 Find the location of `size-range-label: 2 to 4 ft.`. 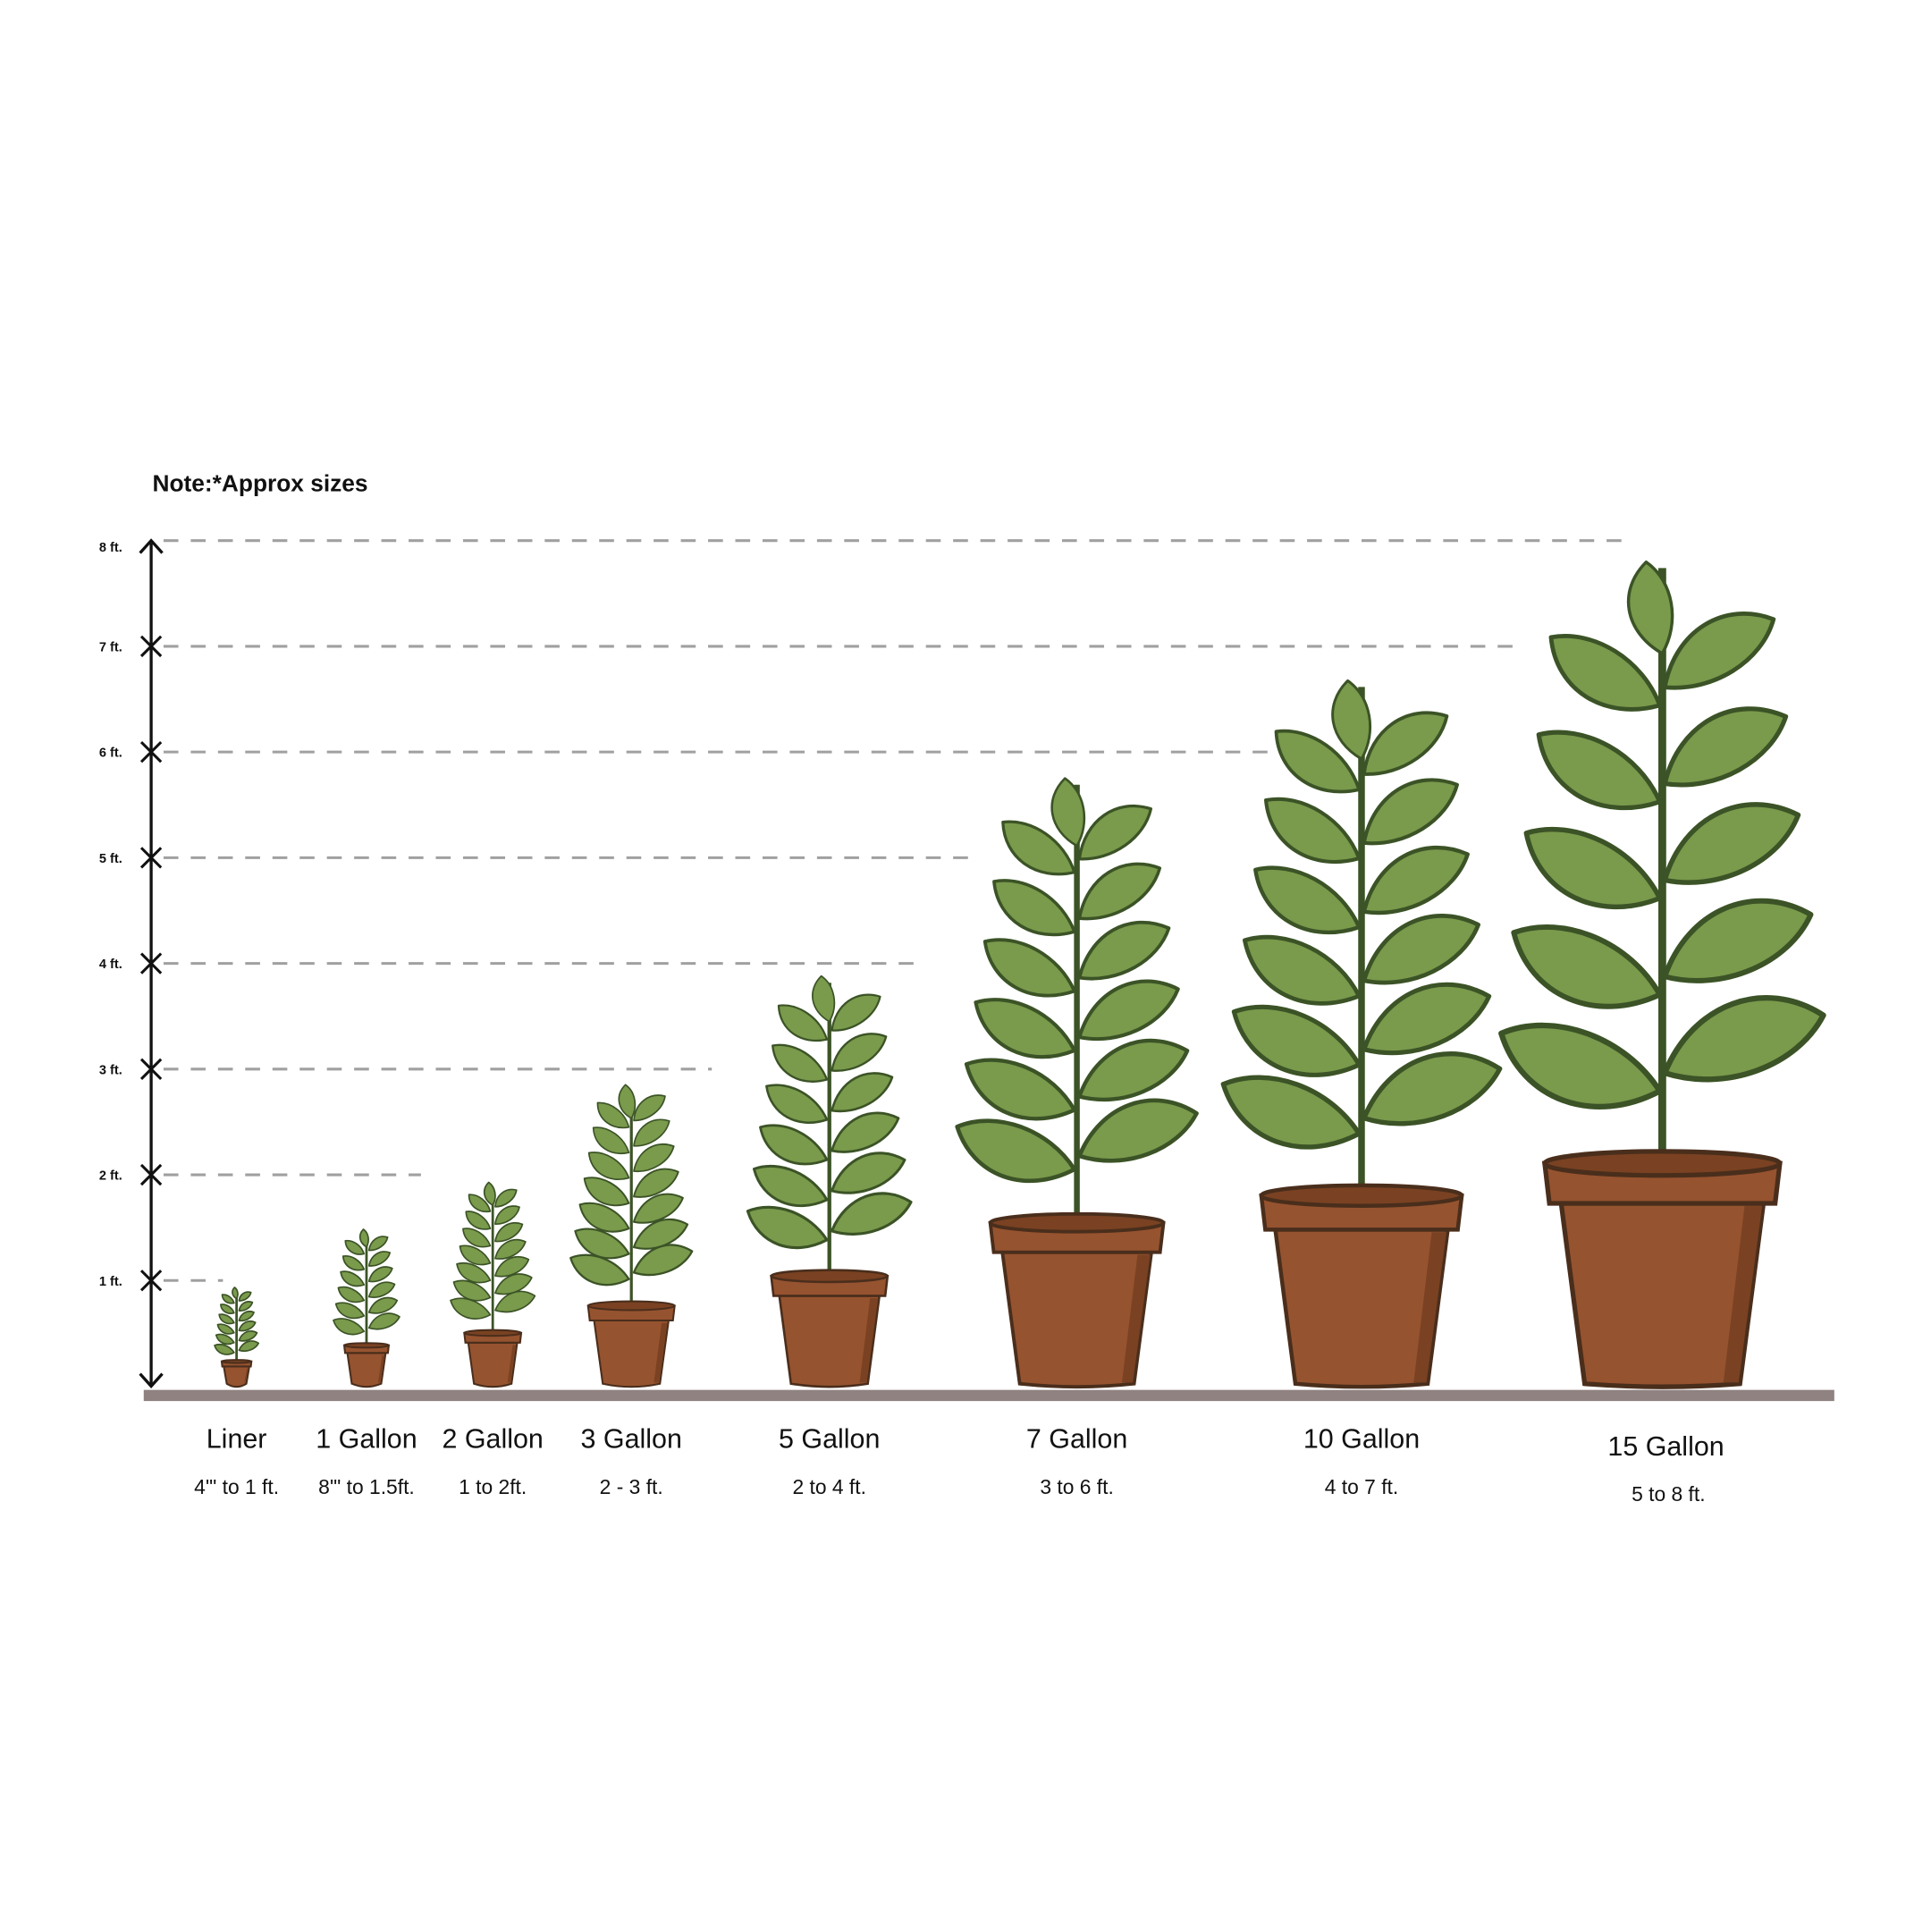

size-range-label: 2 to 4 ft. is located at coordinates (828, 1486).